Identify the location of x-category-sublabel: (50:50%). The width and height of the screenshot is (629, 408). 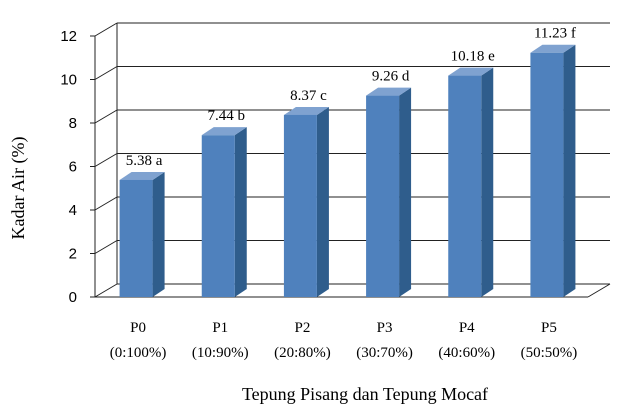
(549, 353).